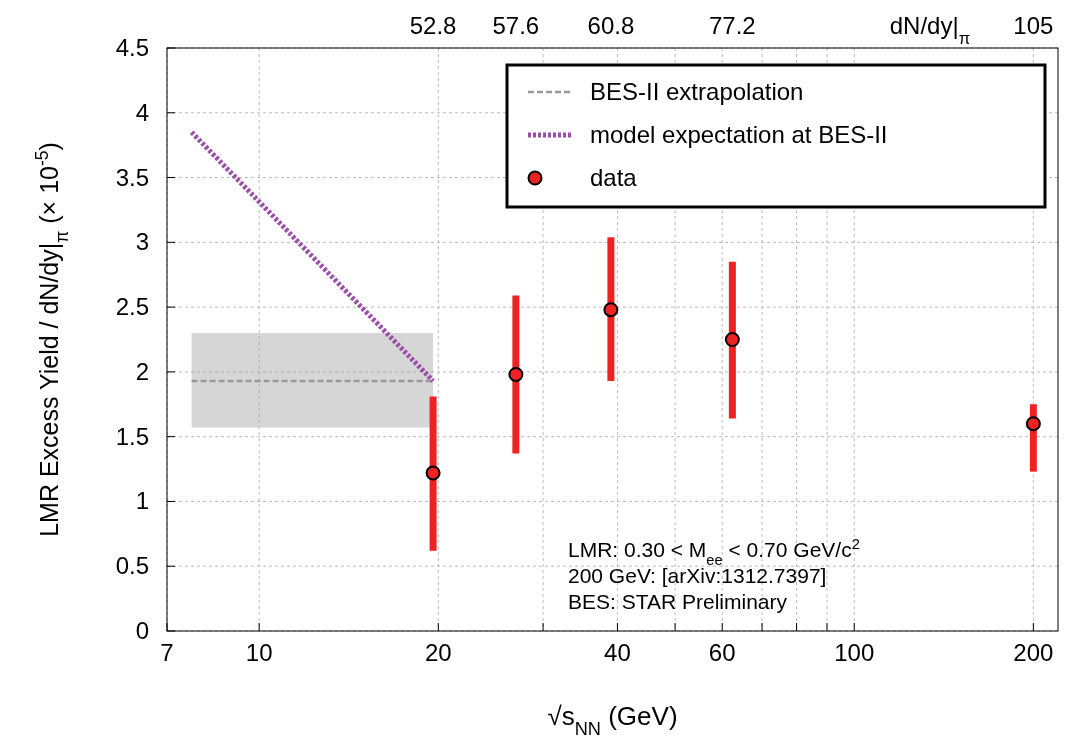 The width and height of the screenshot is (1073, 739). I want to click on text: 57.6, so click(516, 25).